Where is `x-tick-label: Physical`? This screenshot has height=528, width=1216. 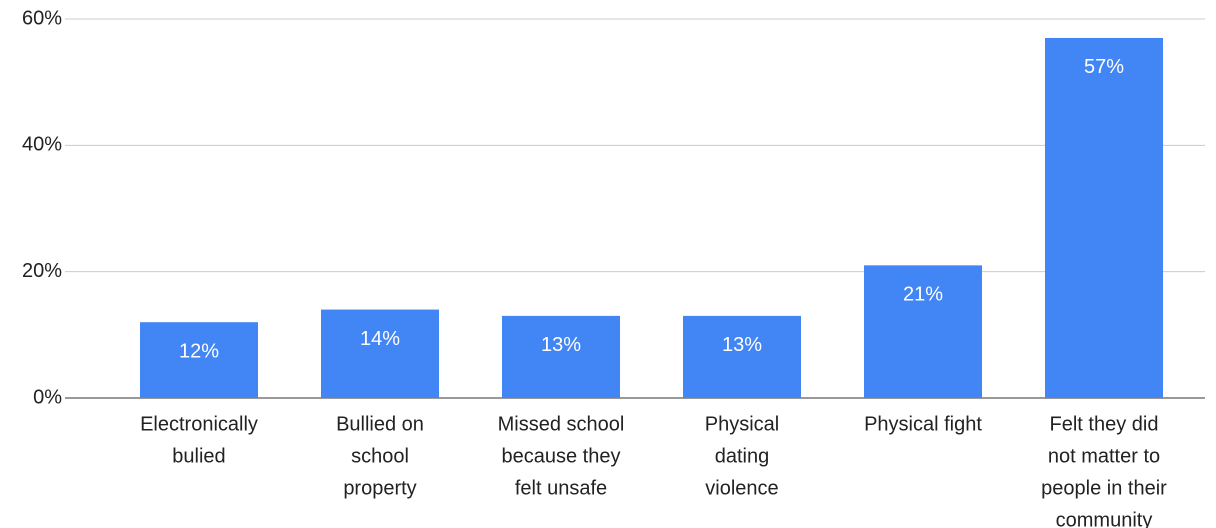 x-tick-label: Physical is located at coordinates (742, 424).